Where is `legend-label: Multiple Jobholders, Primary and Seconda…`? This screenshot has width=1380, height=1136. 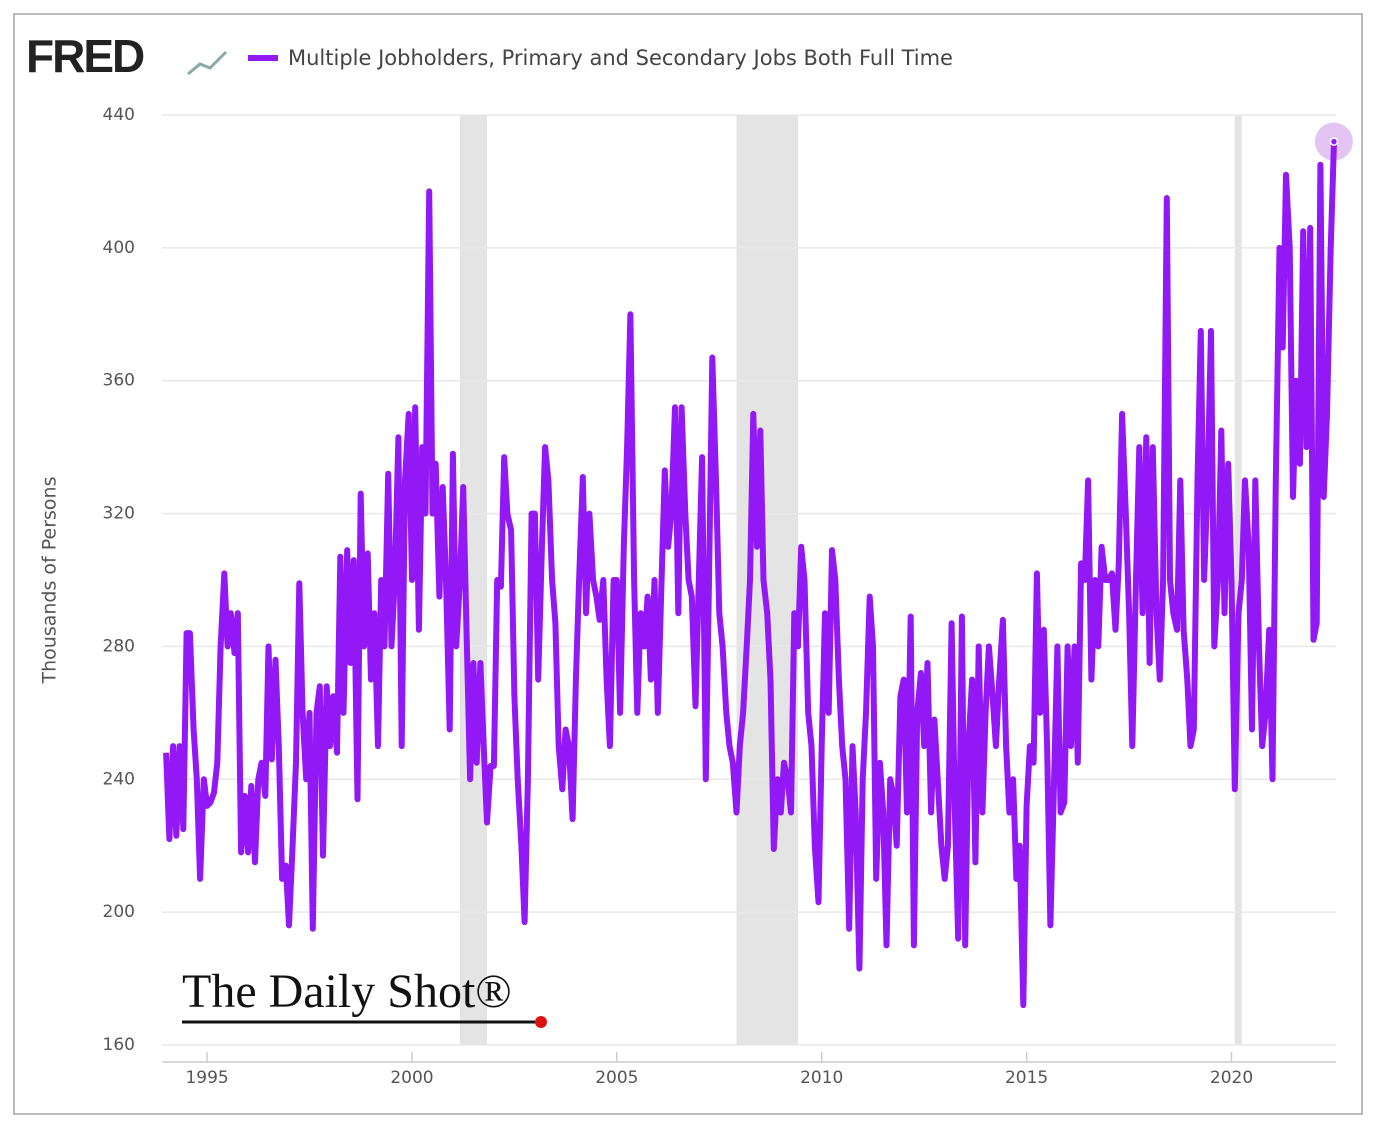 legend-label: Multiple Jobholders, Primary and Seconda… is located at coordinates (620, 58).